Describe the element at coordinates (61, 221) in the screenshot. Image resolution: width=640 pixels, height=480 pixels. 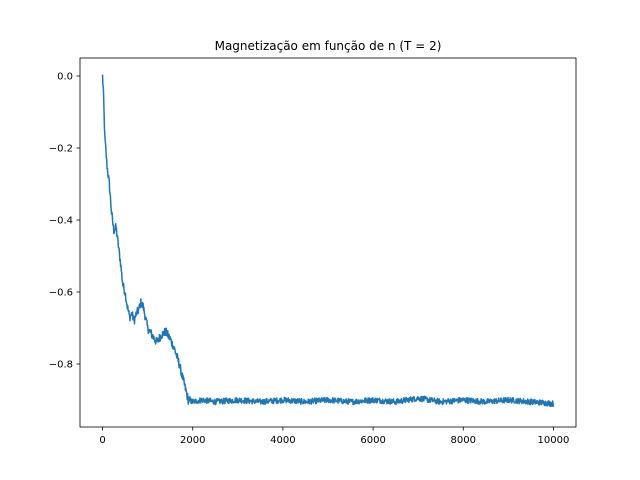
I see `y-tick-label: −0.4` at that location.